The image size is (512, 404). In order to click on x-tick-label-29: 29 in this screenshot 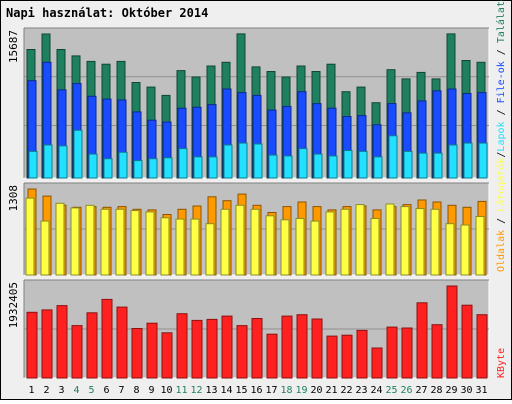, I will do `click(451, 390)`.